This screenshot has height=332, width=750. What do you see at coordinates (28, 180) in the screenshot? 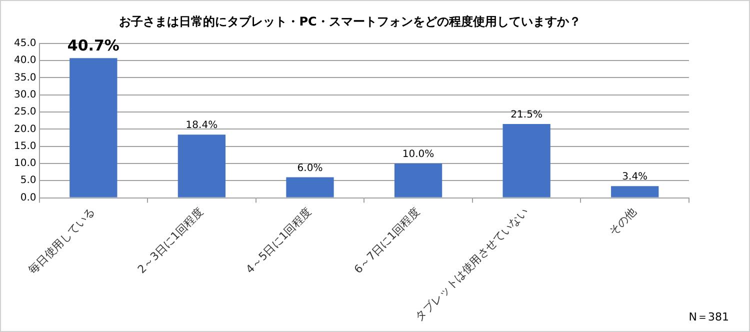
I see `y-tick-label: 5.0` at bounding box center [28, 180].